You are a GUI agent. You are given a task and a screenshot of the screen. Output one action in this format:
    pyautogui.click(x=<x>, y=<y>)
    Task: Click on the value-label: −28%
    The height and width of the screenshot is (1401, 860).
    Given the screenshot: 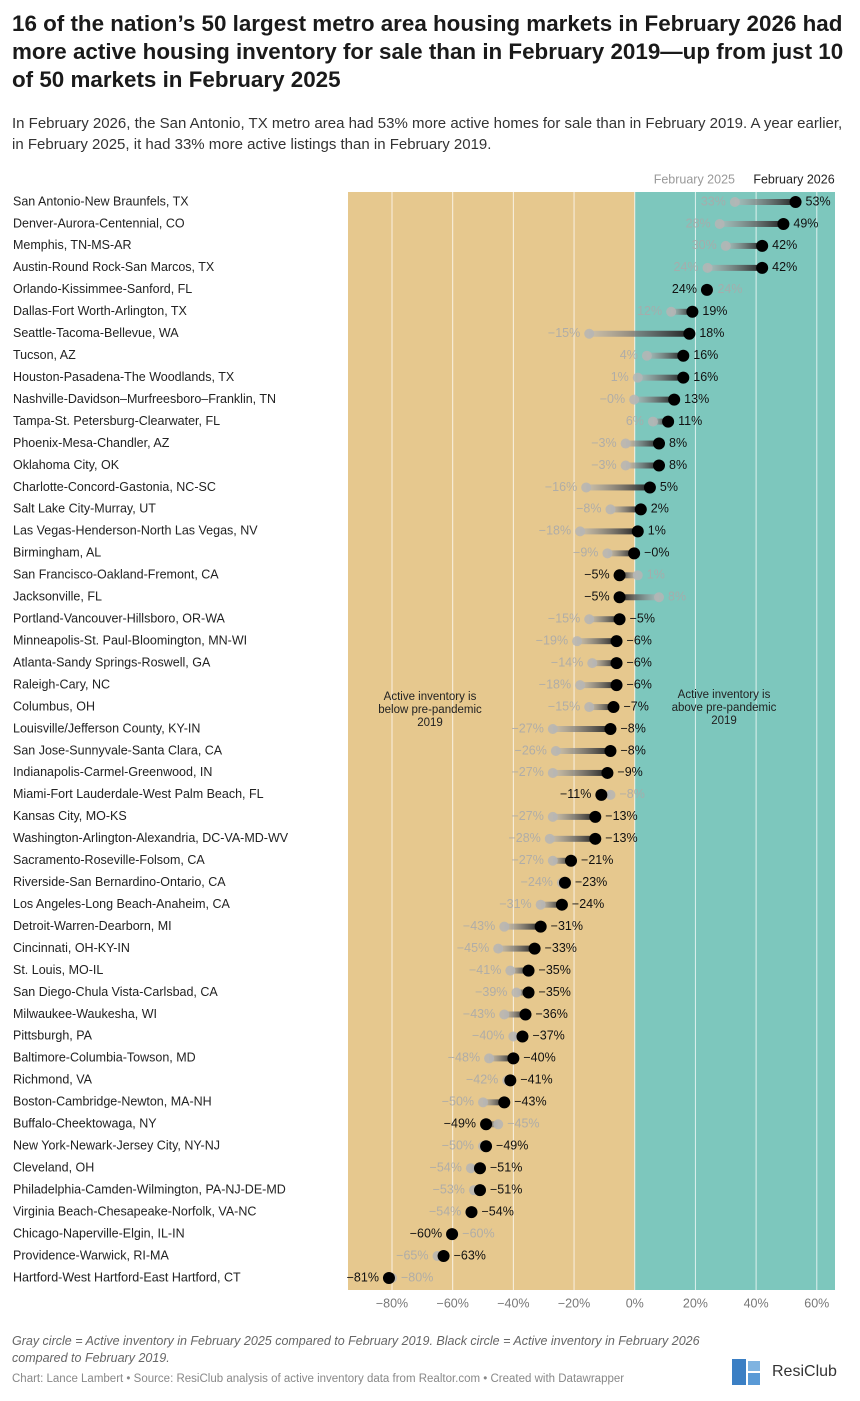 What is the action you would take?
    pyautogui.click(x=524, y=838)
    